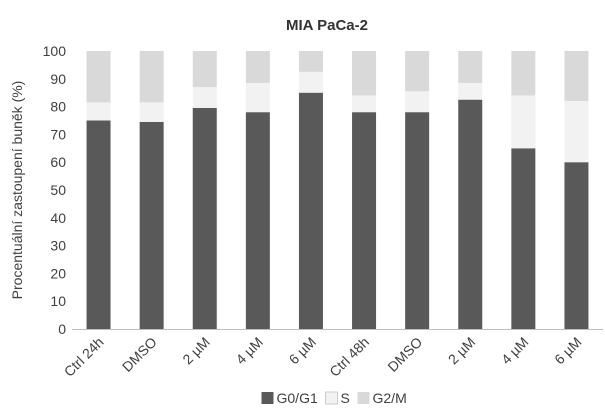 The width and height of the screenshot is (605, 414). Describe the element at coordinates (349, 357) in the screenshot. I see `x-tick-label: Ctrl 48h` at that location.